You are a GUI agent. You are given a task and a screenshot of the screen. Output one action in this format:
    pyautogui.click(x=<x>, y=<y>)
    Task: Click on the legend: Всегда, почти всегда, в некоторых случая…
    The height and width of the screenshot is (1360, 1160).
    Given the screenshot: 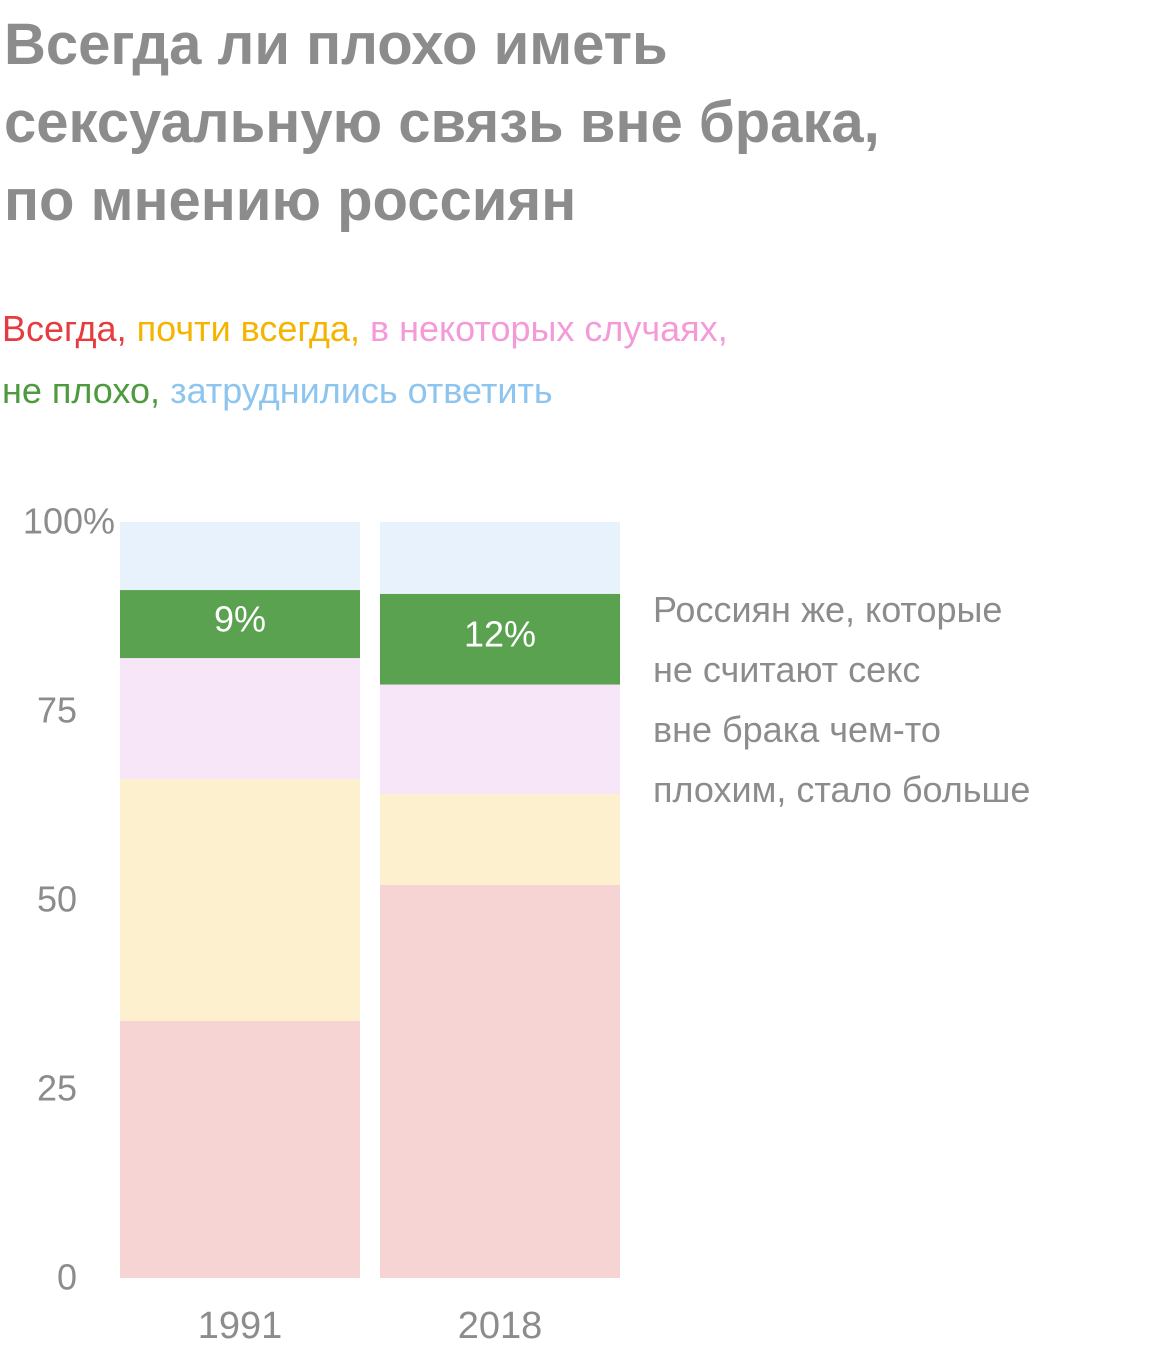 What is the action you would take?
    pyautogui.click(x=365, y=360)
    